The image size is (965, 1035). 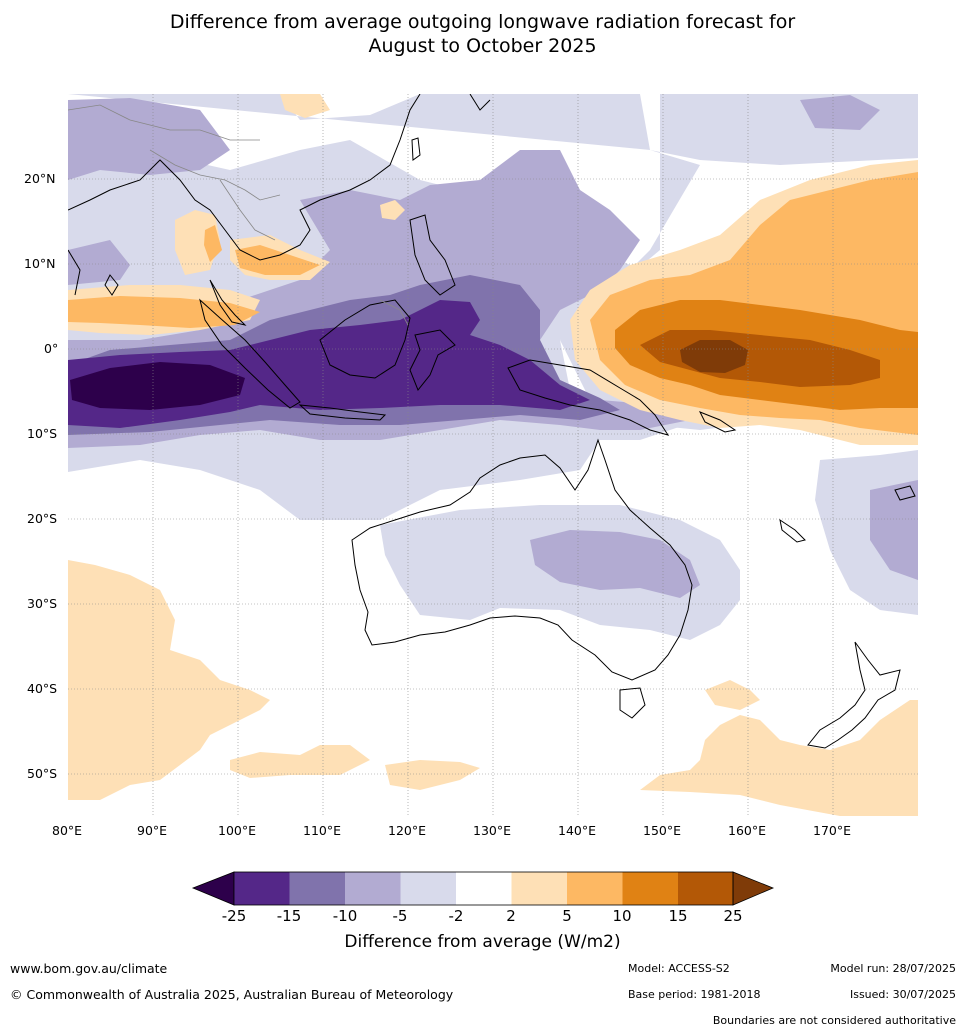 What do you see at coordinates (365, 339) in the screenshot?
I see `borneo-outline` at bounding box center [365, 339].